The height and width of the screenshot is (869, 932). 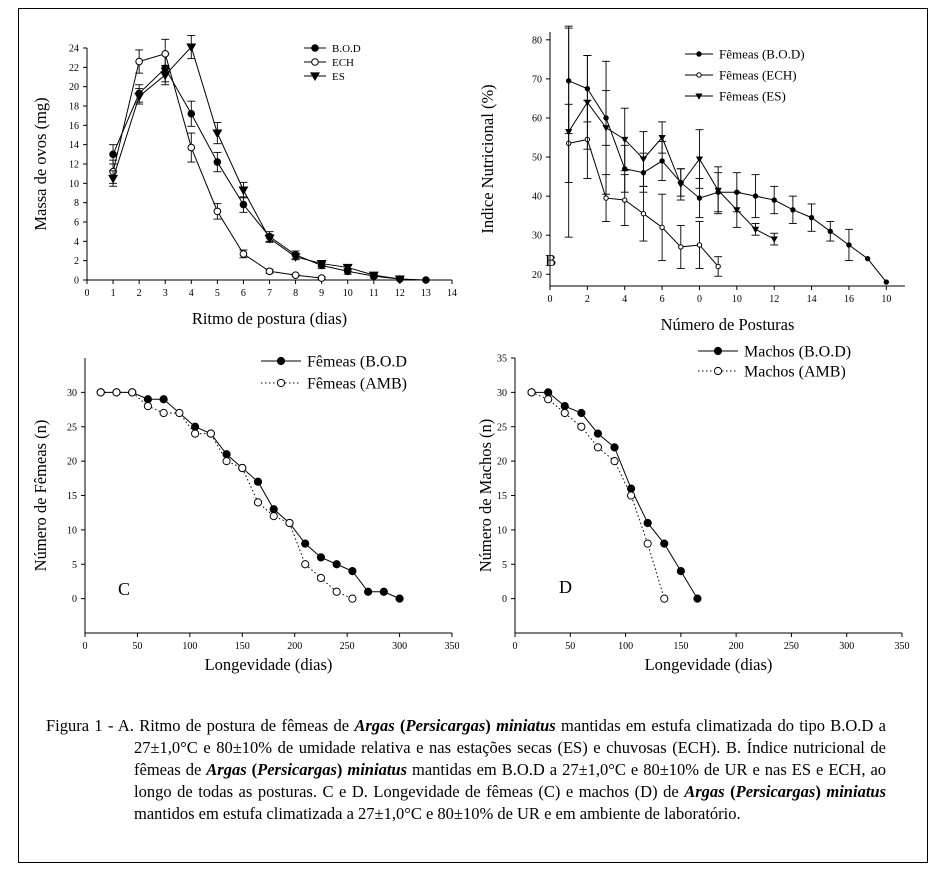 What do you see at coordinates (357, 362) in the screenshot?
I see `legend-label: Fêmeas (B.O.D` at bounding box center [357, 362].